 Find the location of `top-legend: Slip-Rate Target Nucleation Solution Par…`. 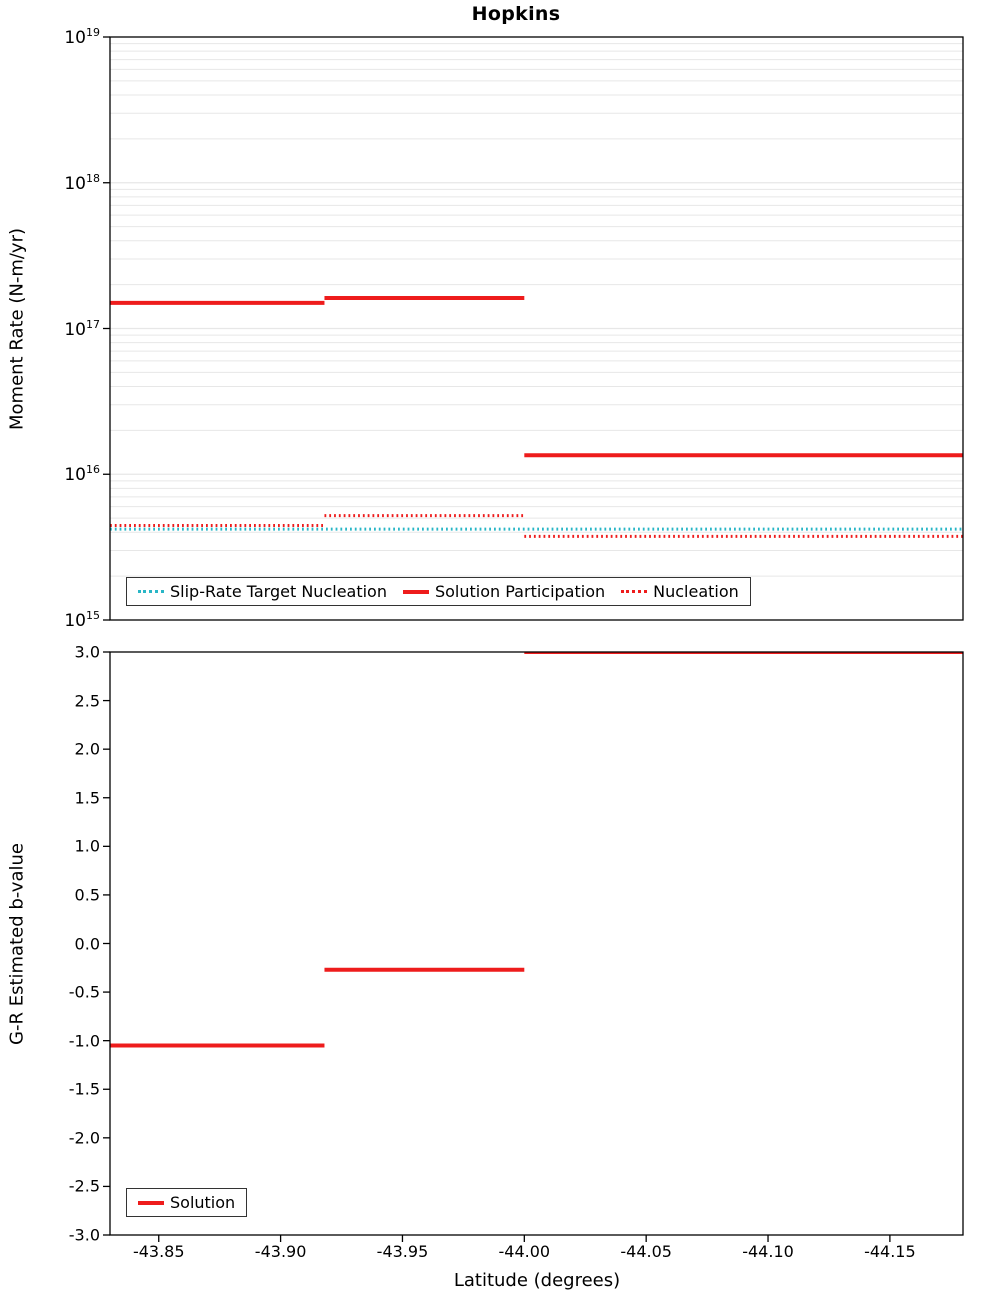

top-legend: Slip-Rate Target Nucleation Solution Par… is located at coordinates (438, 591).